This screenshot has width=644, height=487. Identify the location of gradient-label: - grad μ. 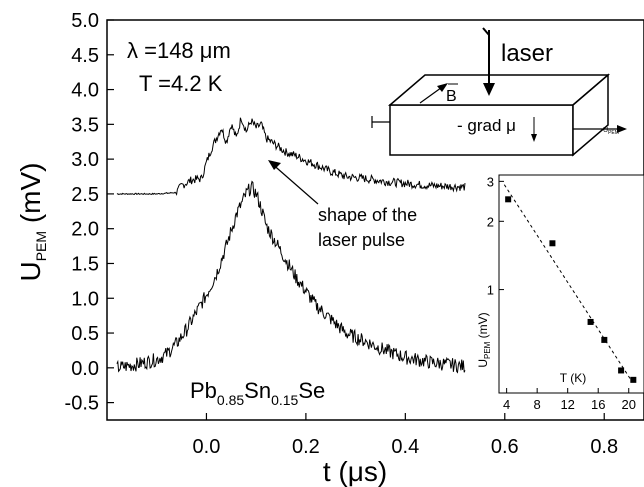
(486, 125).